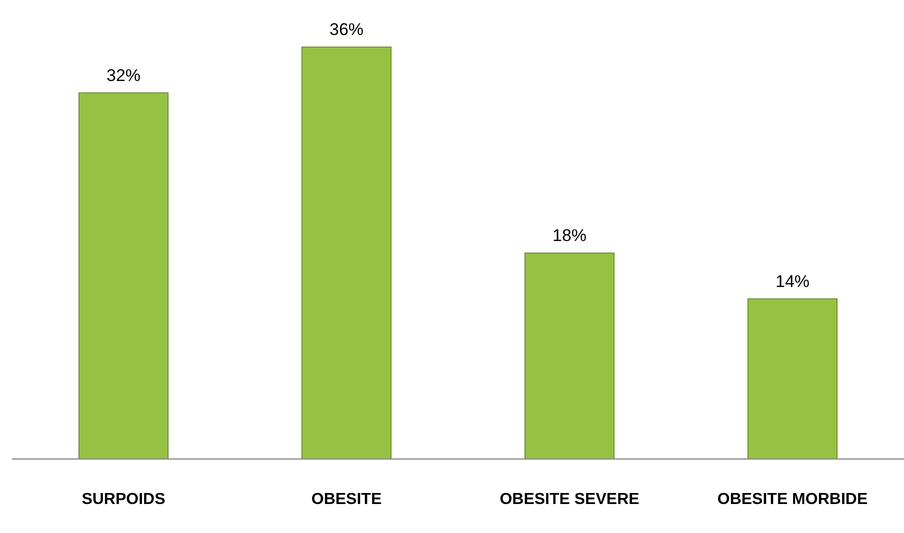 This screenshot has height=533, width=904. Describe the element at coordinates (792, 499) in the screenshot. I see `x-tick-label: OBESITE MORBIDE` at that location.